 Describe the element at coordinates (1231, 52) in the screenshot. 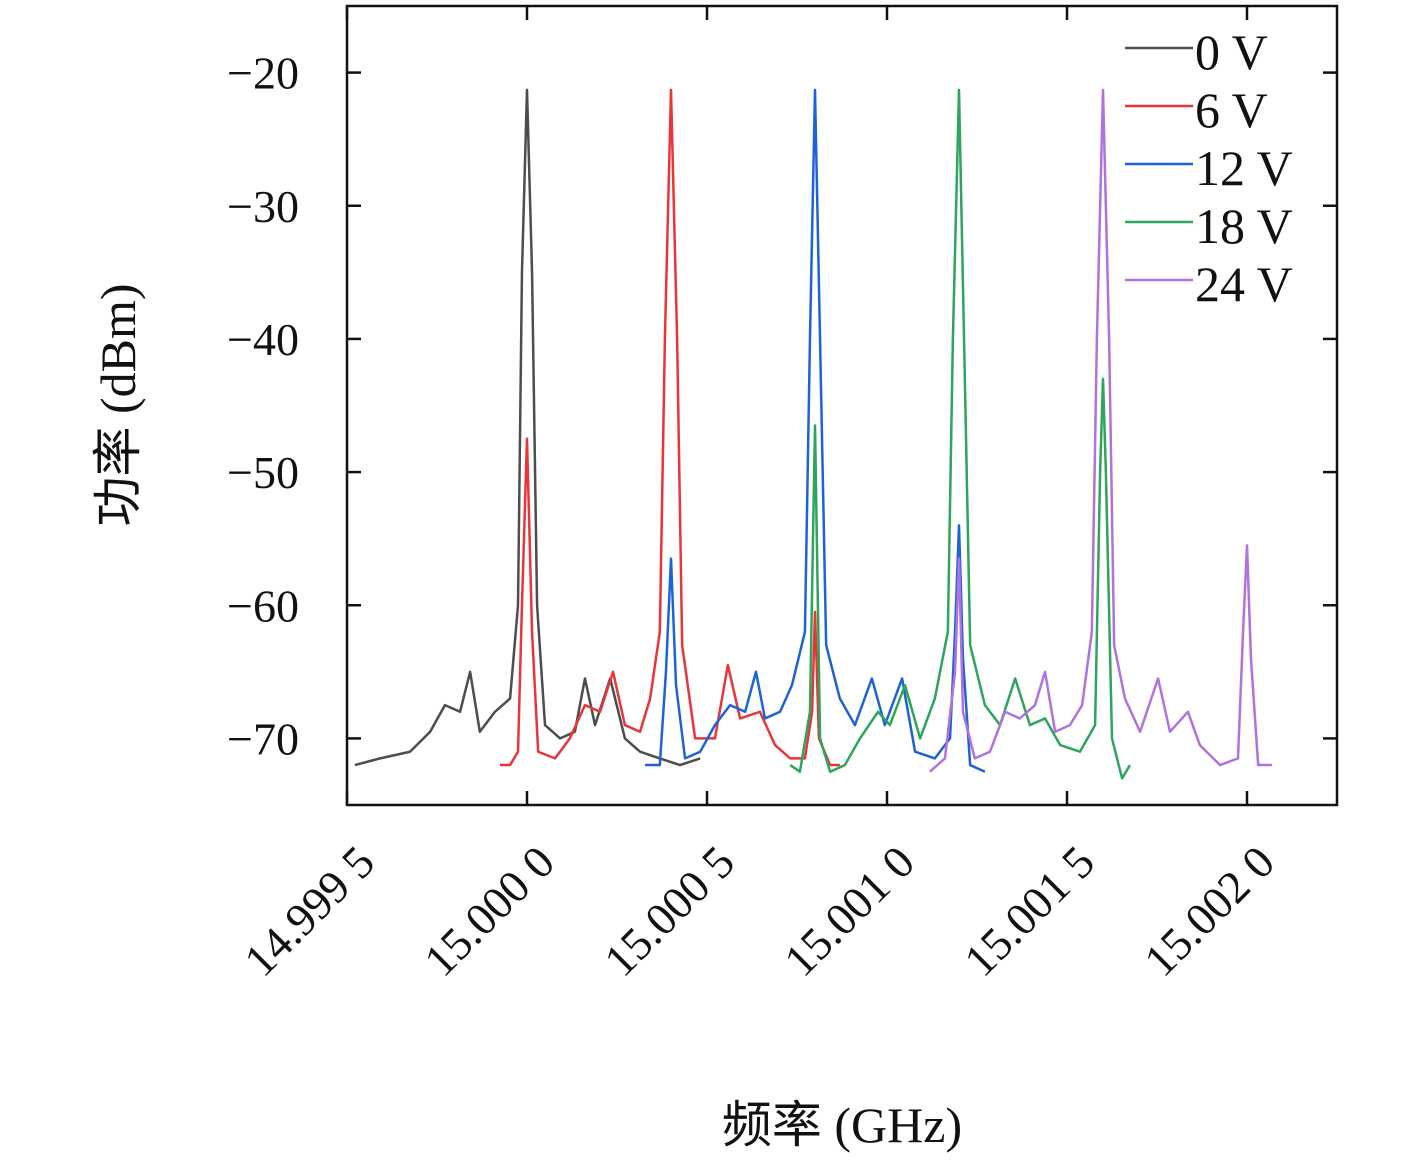

I see `legend-label: 0 V` at that location.